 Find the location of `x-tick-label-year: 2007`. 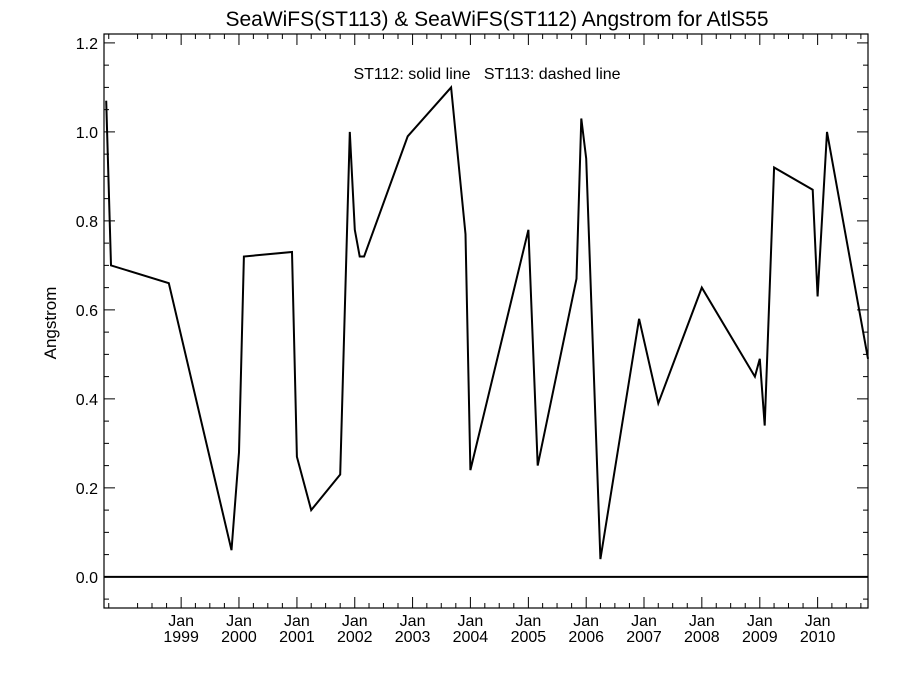

x-tick-label-year: 2007 is located at coordinates (644, 637).